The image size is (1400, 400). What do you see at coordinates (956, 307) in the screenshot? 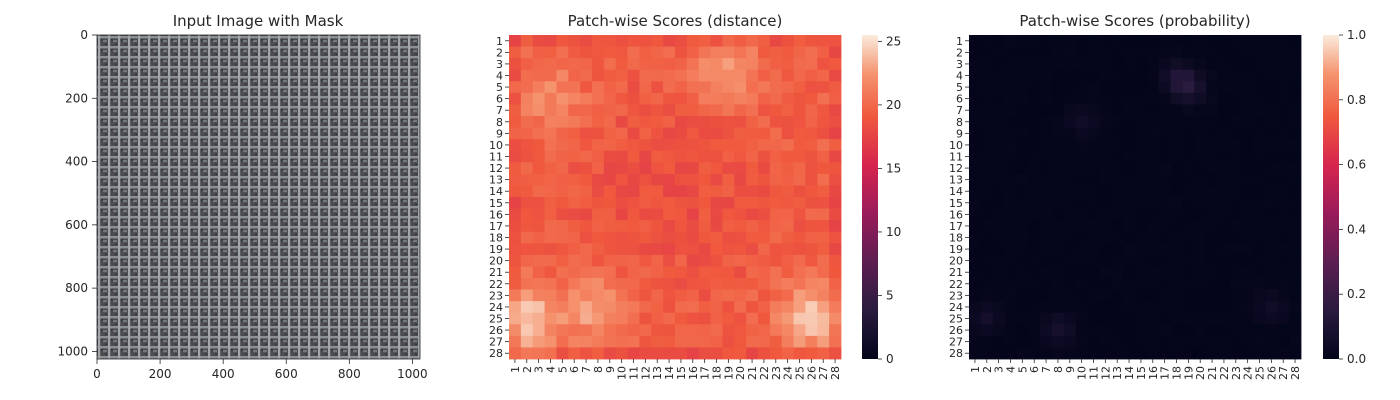
I see `heatmap-y-tick-label: 24` at bounding box center [956, 307].